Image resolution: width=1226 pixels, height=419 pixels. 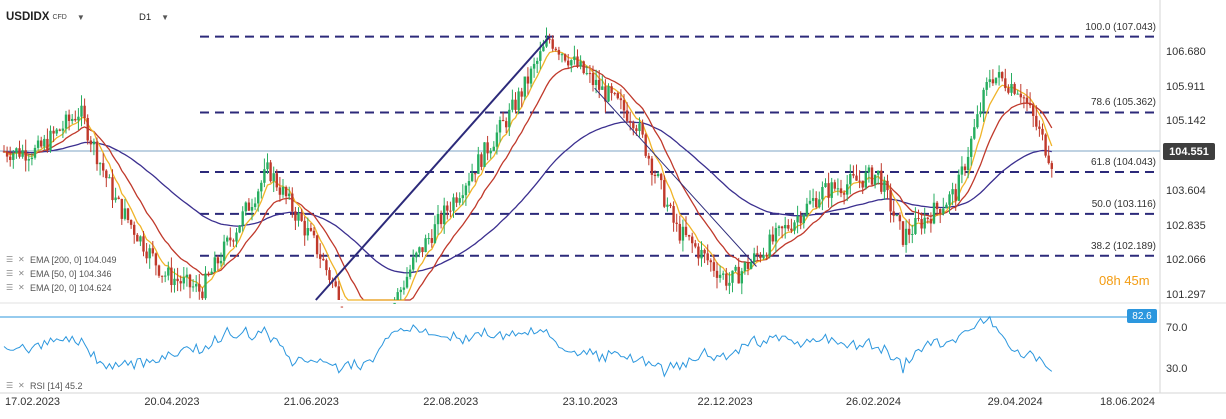 I want to click on indicator-ema-200: ☰ ✕ EMA [200, 0] 104.049, so click(x=61, y=260).